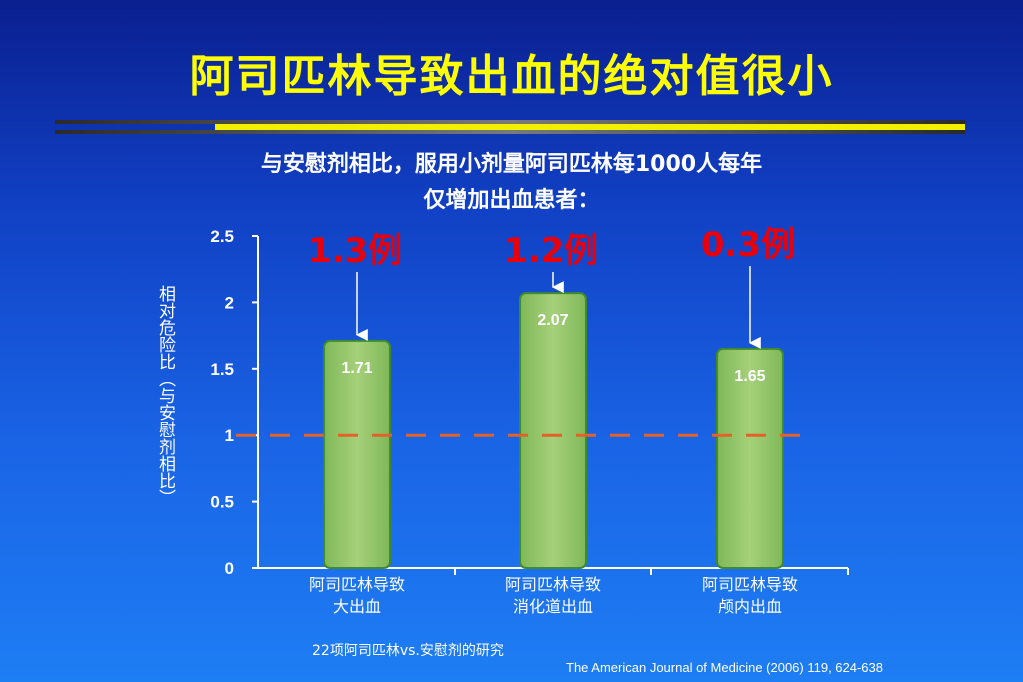 This screenshot has width=1023, height=682. I want to click on x-category-label: 颅内出血, so click(750, 606).